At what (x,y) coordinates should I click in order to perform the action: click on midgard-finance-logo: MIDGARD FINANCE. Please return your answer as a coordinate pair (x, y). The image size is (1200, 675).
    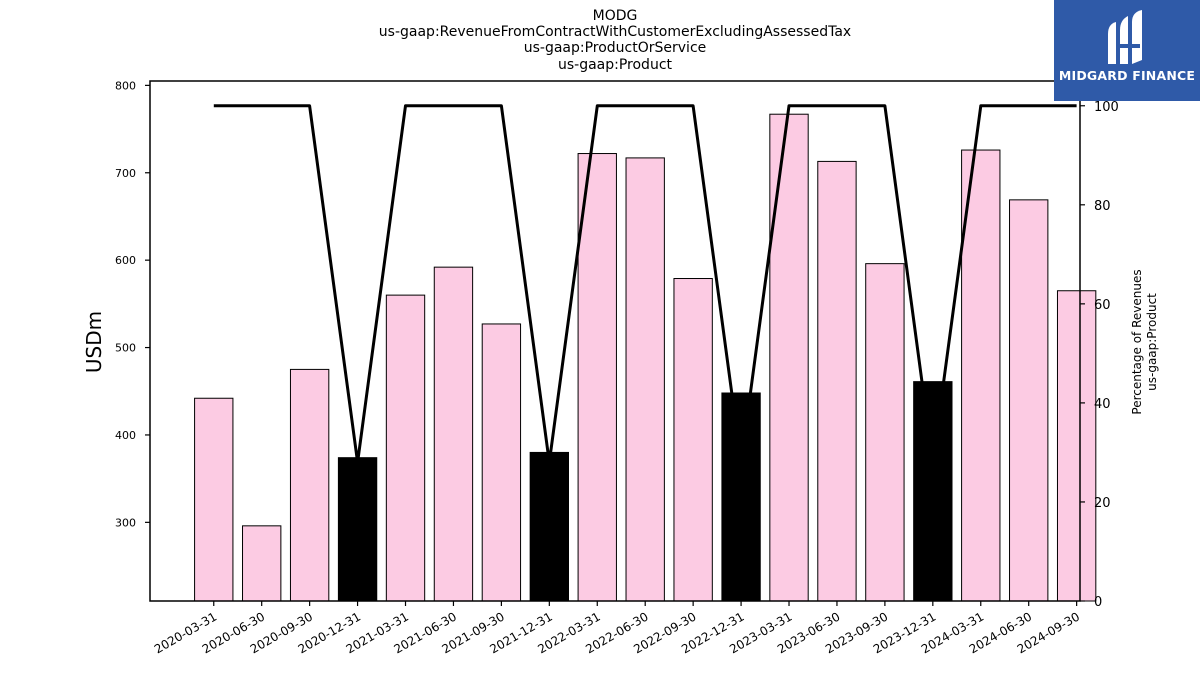
    Looking at the image, I should click on (1127, 50).